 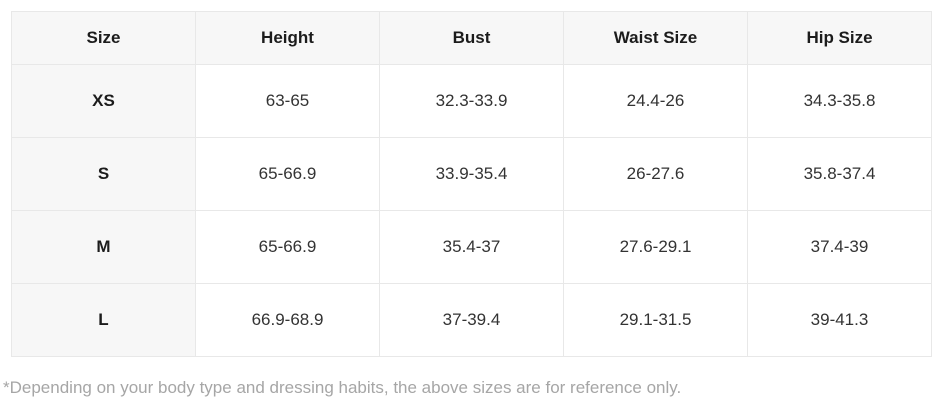 I want to click on size-label-cell: M, so click(x=103, y=247).